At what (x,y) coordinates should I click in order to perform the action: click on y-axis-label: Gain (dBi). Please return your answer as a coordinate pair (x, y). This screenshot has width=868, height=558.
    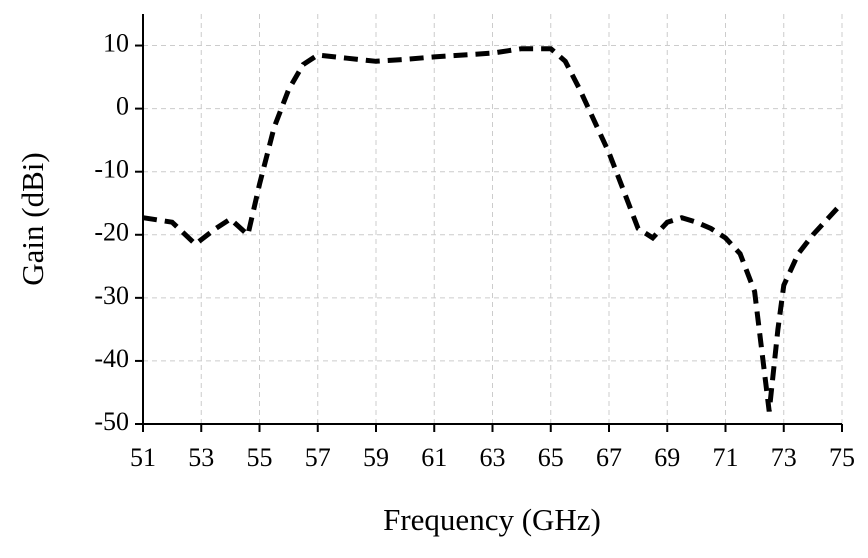
    Looking at the image, I should click on (32, 218).